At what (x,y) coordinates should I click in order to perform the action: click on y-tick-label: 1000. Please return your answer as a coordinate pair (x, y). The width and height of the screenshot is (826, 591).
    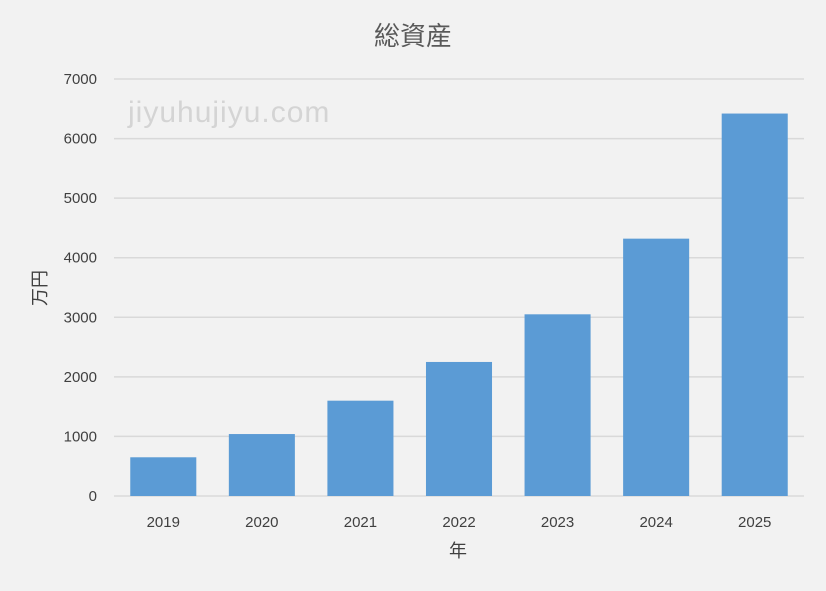
    Looking at the image, I should click on (80, 436).